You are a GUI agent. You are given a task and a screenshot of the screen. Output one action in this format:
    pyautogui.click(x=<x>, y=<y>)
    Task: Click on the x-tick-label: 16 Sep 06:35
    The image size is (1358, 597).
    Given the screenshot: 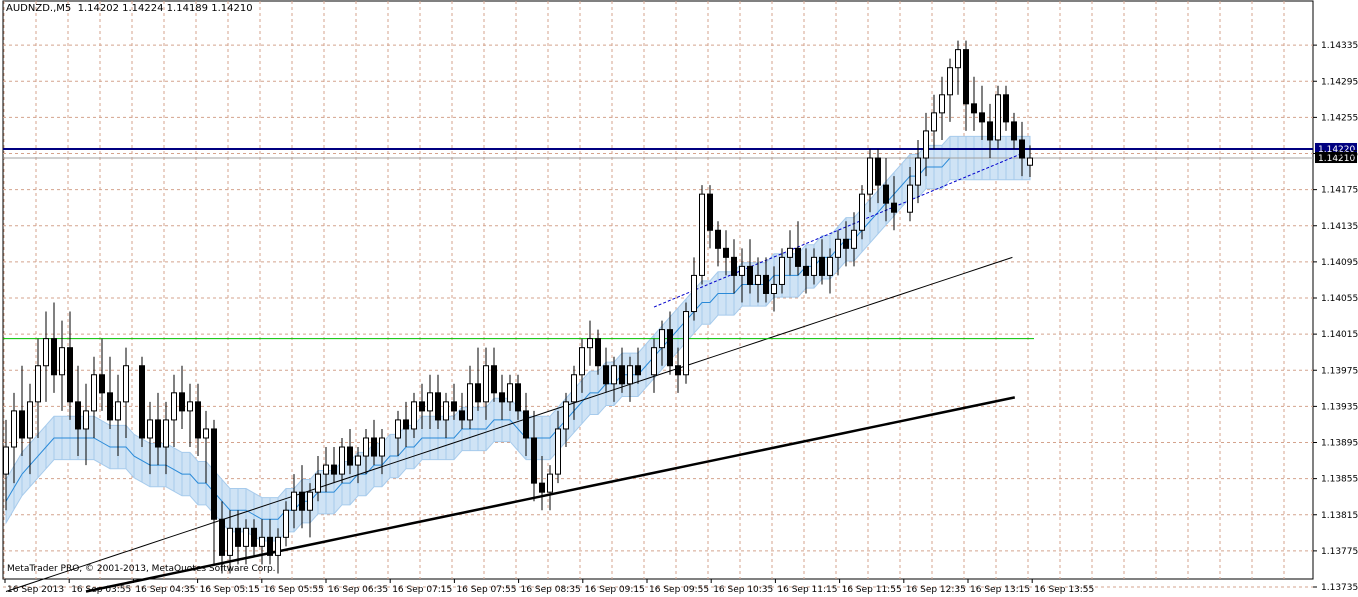 What is the action you would take?
    pyautogui.click(x=358, y=590)
    